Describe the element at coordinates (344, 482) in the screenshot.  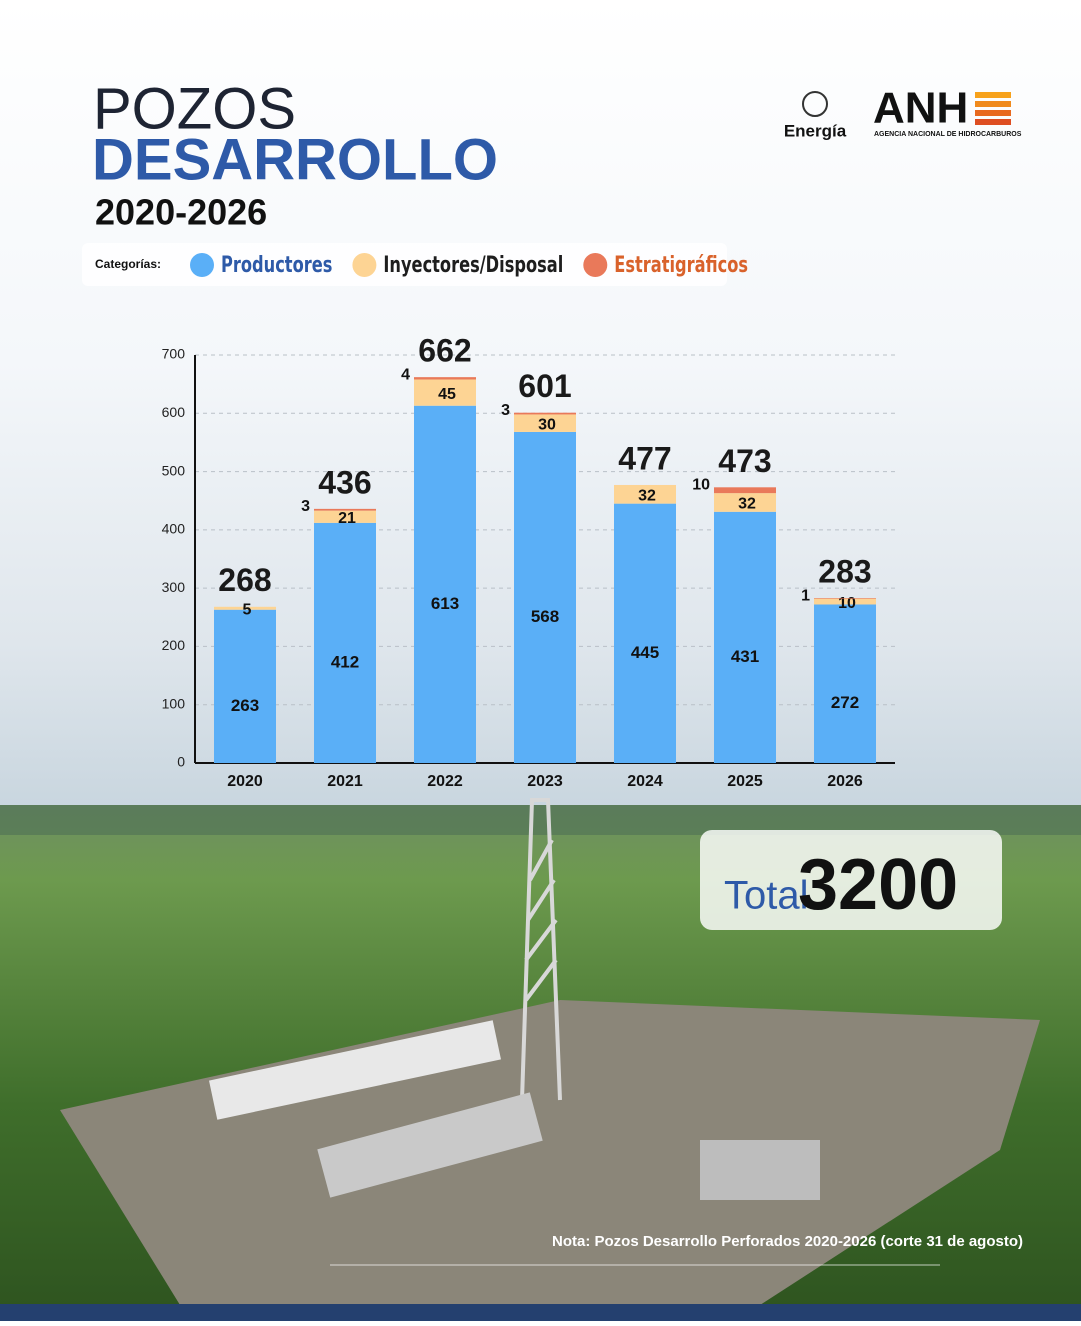
I see `total-label: 436` at that location.